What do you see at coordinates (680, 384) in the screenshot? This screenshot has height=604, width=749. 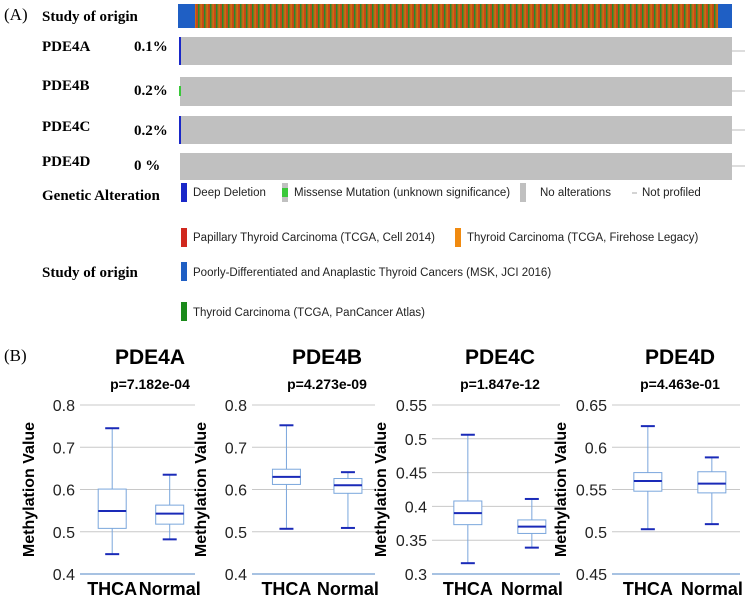 I see `p-value: p=4.463e-01` at bounding box center [680, 384].